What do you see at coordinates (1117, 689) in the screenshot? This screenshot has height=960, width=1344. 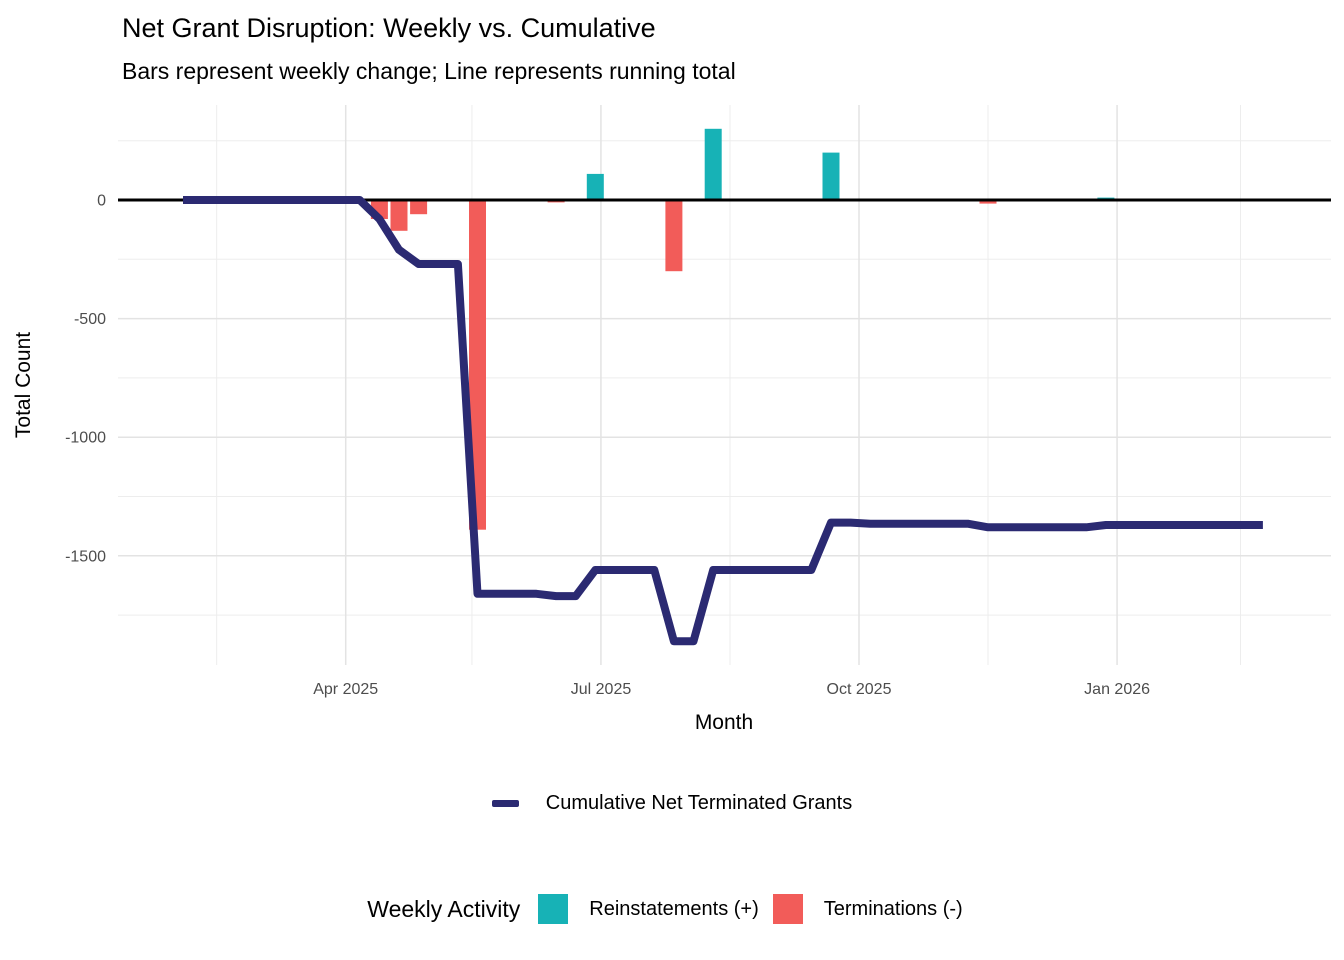 I see `x-tick-label: Jan 2026` at bounding box center [1117, 689].